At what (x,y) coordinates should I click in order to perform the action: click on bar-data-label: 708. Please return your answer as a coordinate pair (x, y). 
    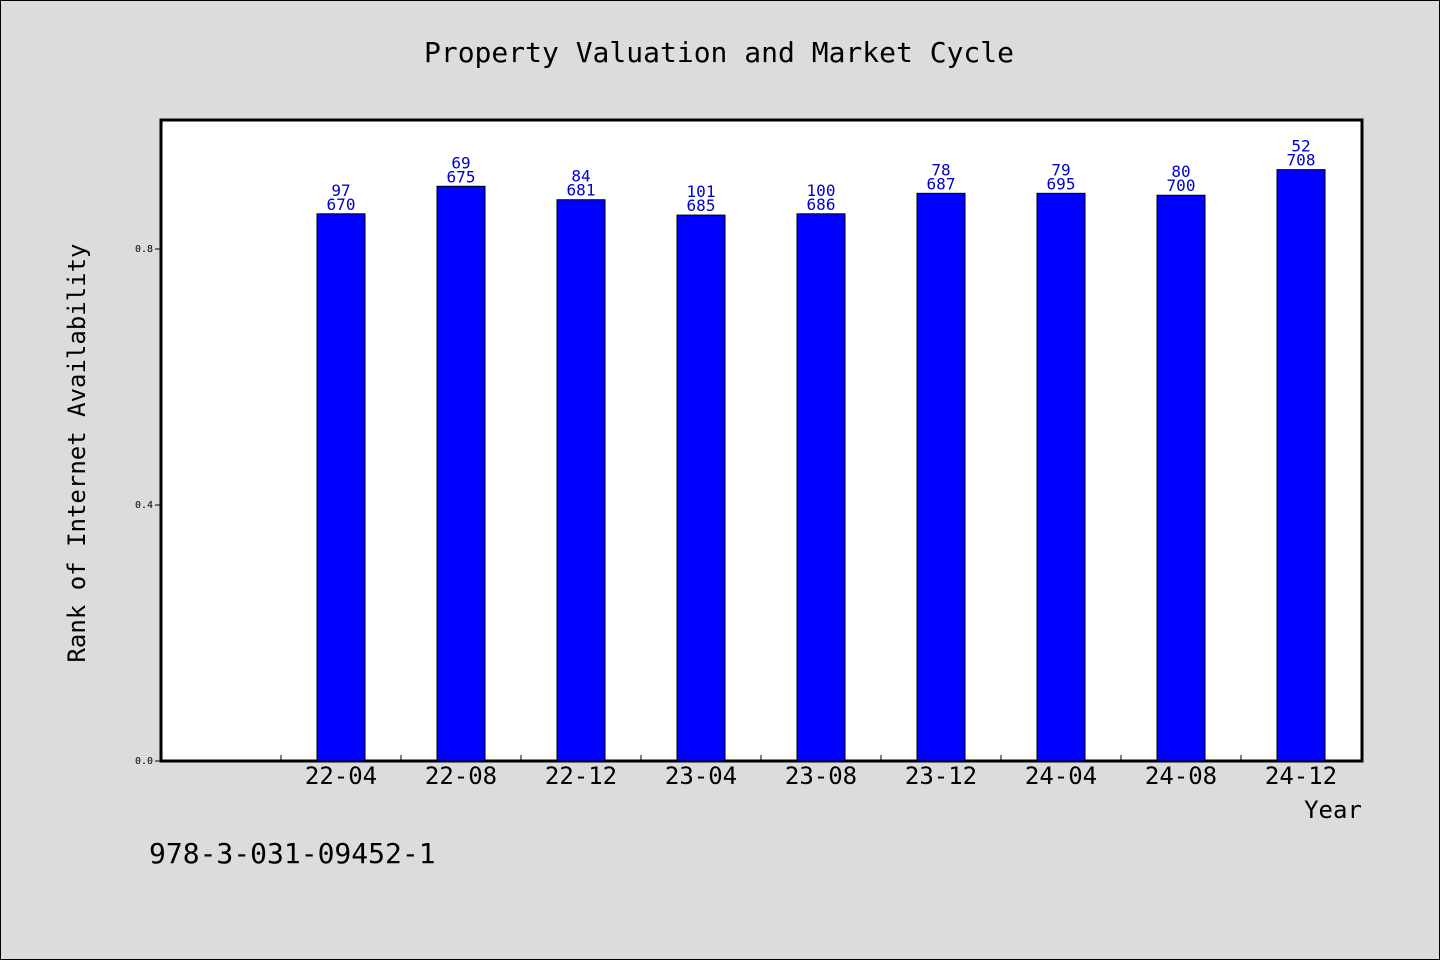
    Looking at the image, I should click on (1301, 160).